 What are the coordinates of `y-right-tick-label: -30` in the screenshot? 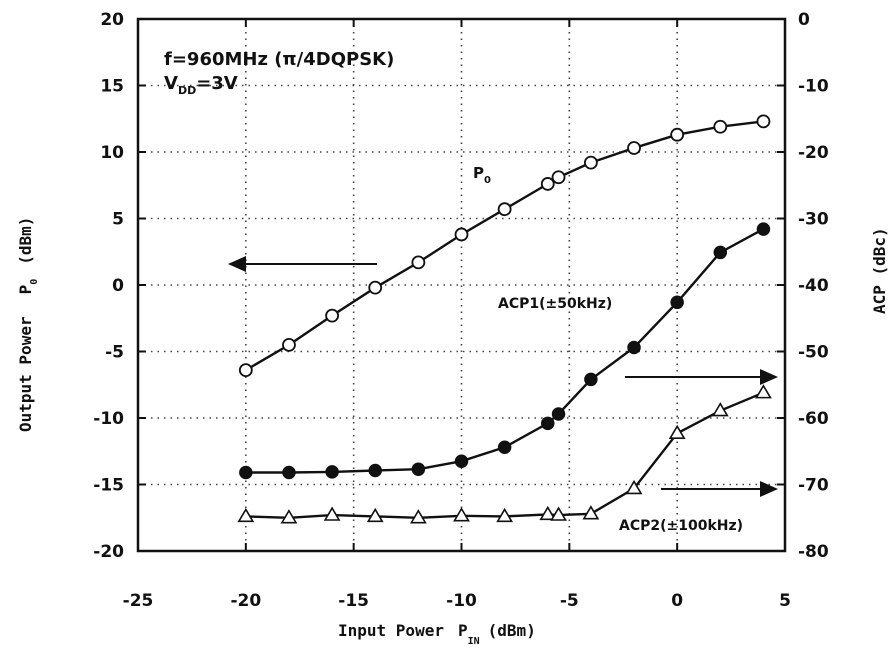 It's located at (813, 220).